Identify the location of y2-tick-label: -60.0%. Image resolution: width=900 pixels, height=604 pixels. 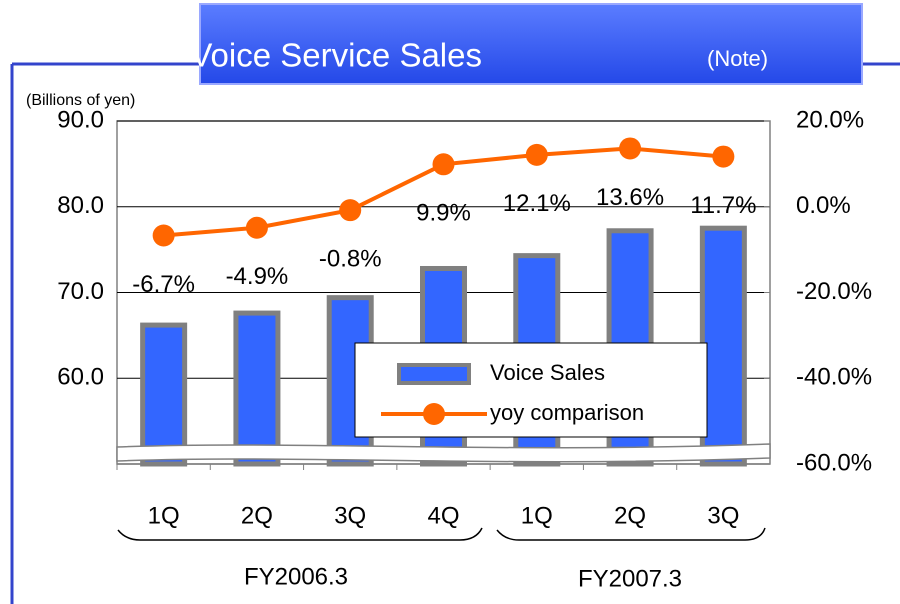
(834, 462).